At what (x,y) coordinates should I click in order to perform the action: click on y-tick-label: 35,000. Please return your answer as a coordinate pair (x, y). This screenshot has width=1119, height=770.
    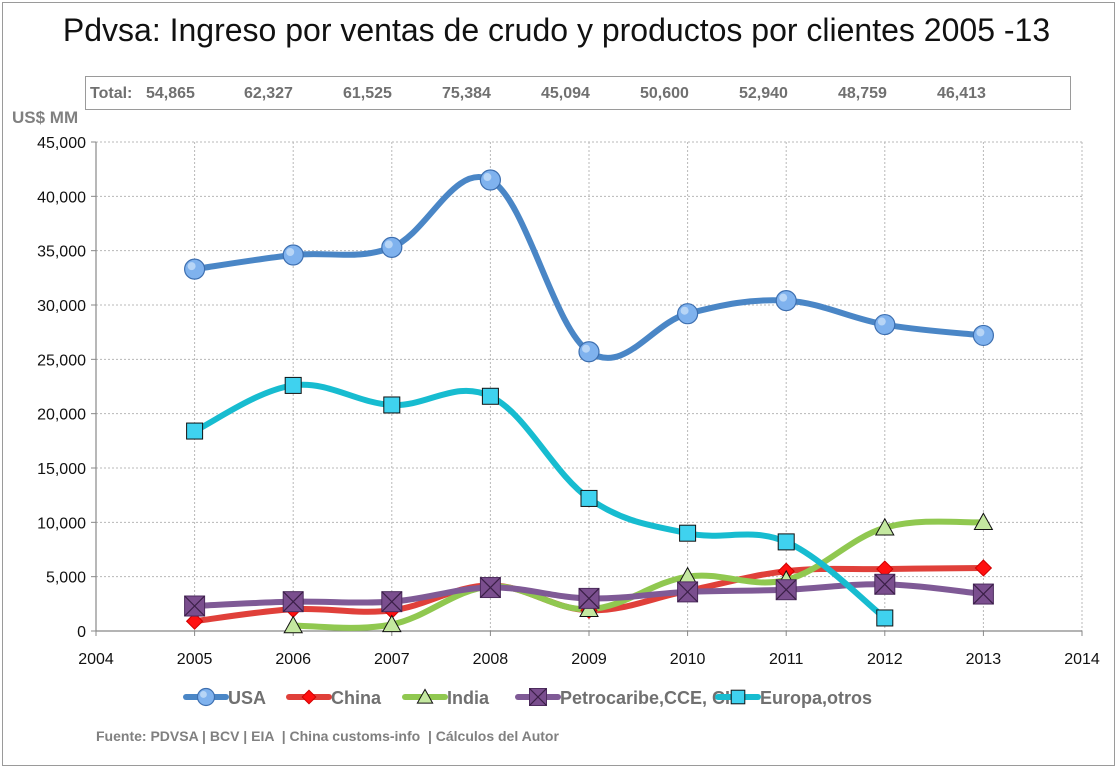
    Looking at the image, I should click on (61, 252).